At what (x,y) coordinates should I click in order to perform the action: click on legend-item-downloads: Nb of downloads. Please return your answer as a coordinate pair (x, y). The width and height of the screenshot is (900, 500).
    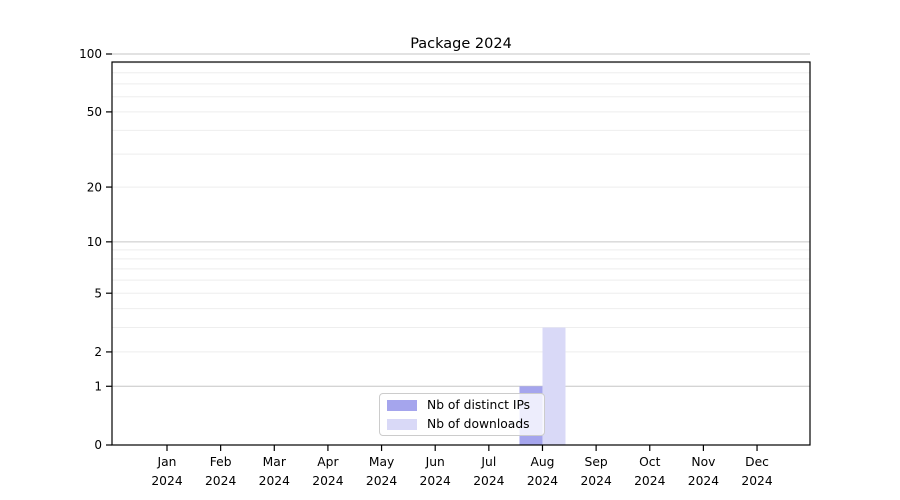
    Looking at the image, I should click on (465, 424).